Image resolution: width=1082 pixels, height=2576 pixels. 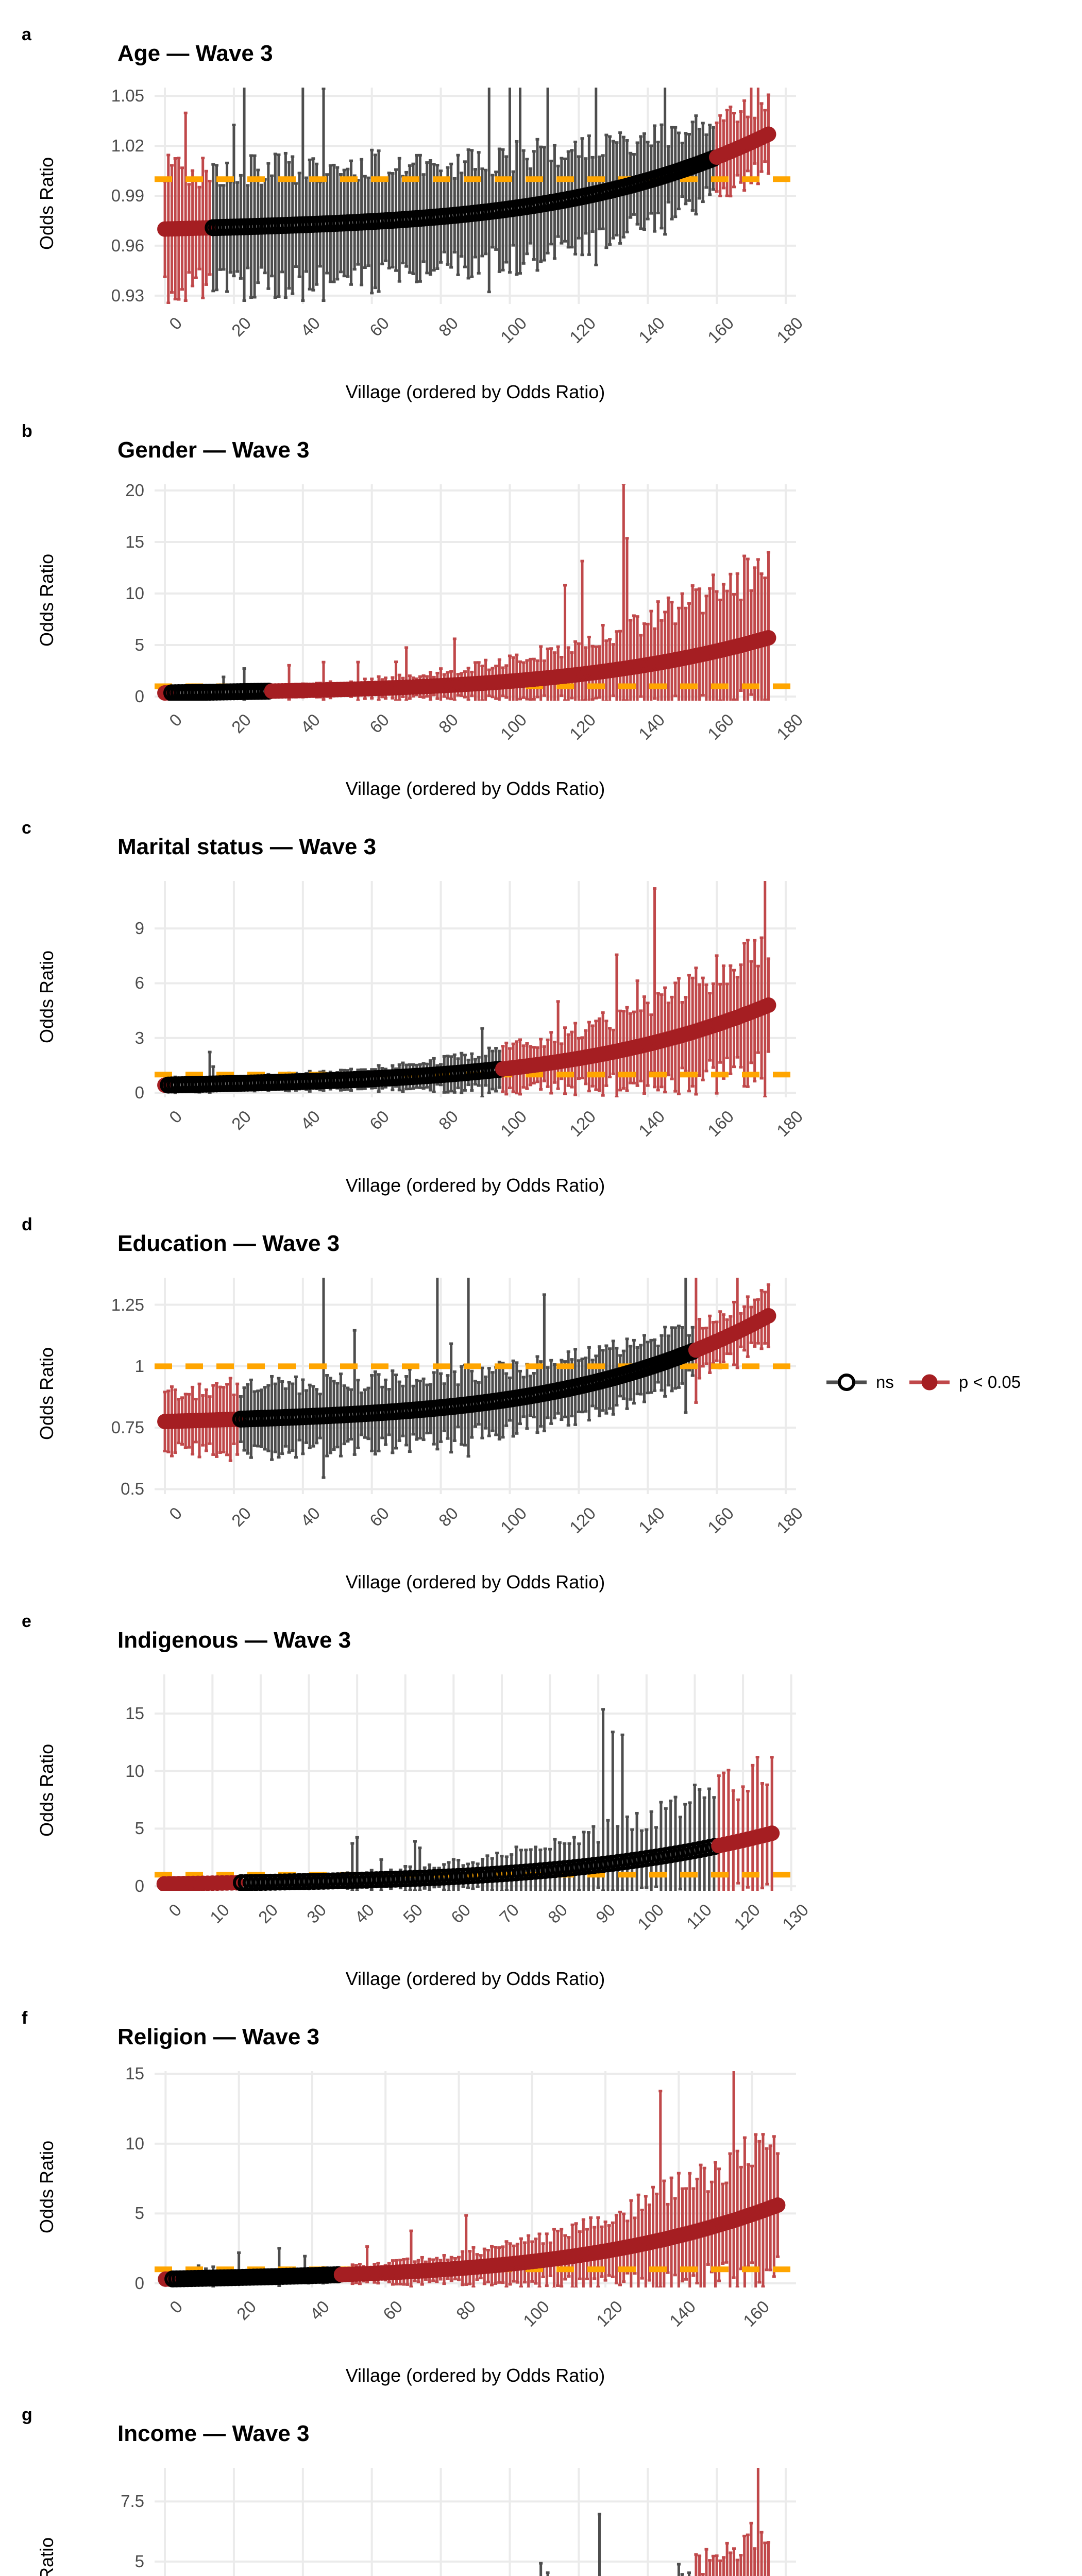 I want to click on plot-area-b, so click(x=475, y=592).